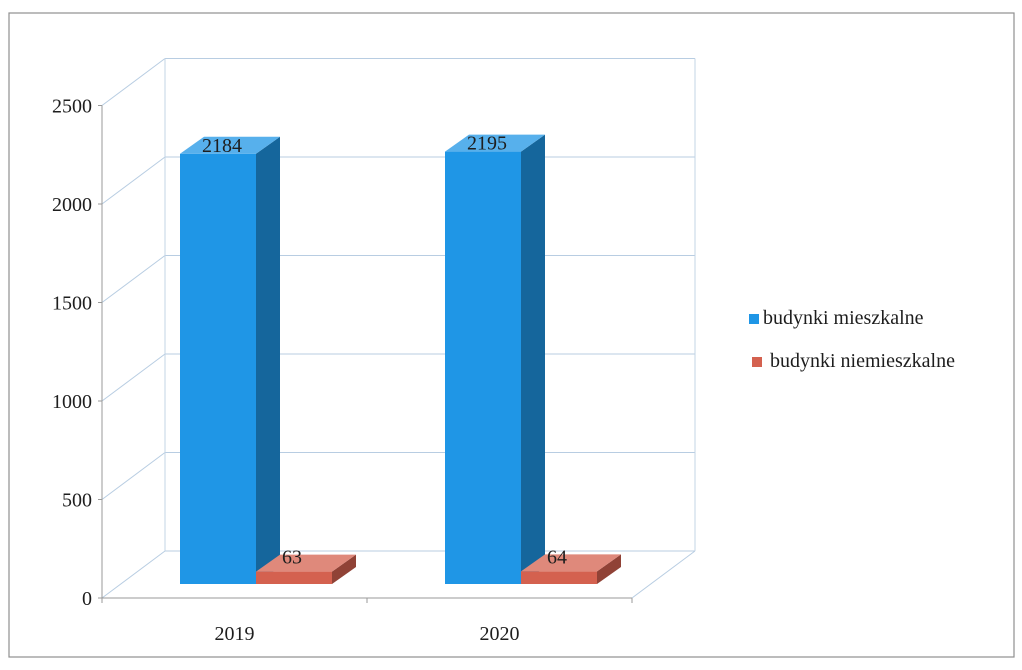  What do you see at coordinates (487, 144) in the screenshot?
I see `data-label: 2195` at bounding box center [487, 144].